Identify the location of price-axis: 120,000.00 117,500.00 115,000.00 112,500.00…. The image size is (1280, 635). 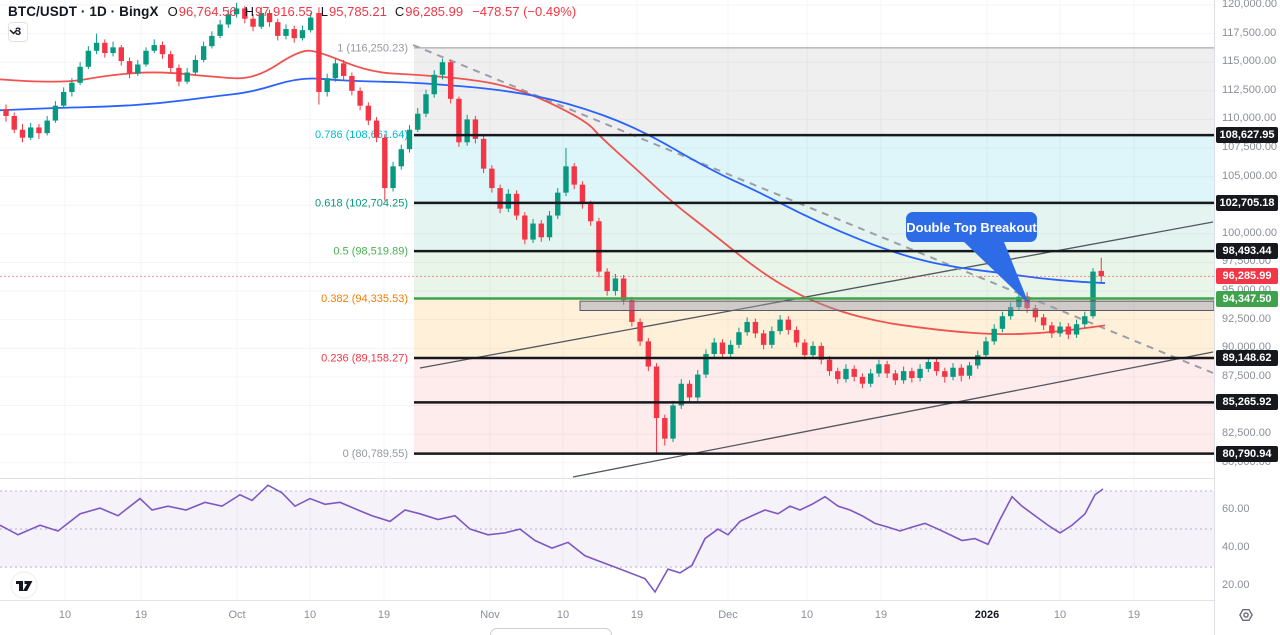
(1247, 317).